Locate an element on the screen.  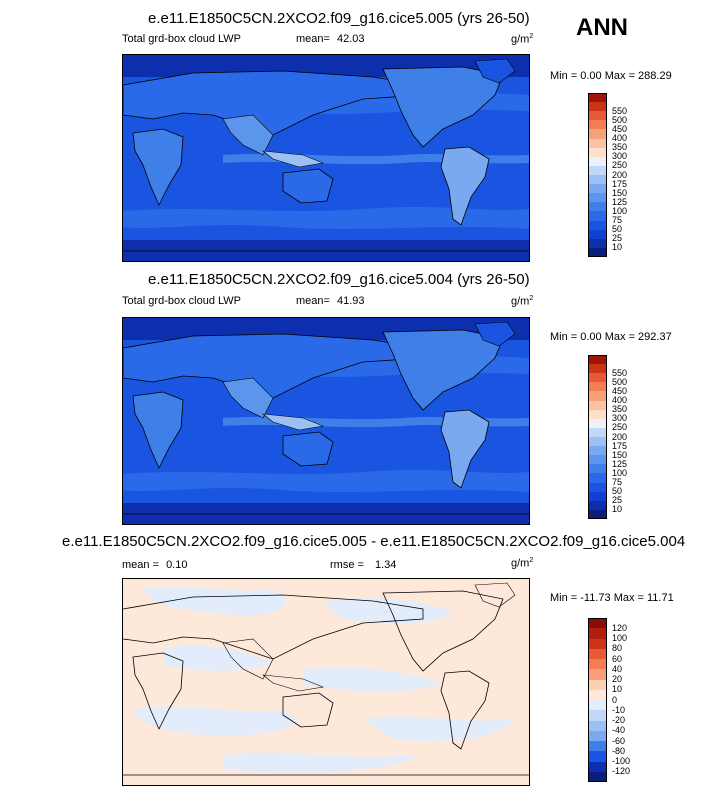
panel1-south-america is located at coordinates (465, 186).